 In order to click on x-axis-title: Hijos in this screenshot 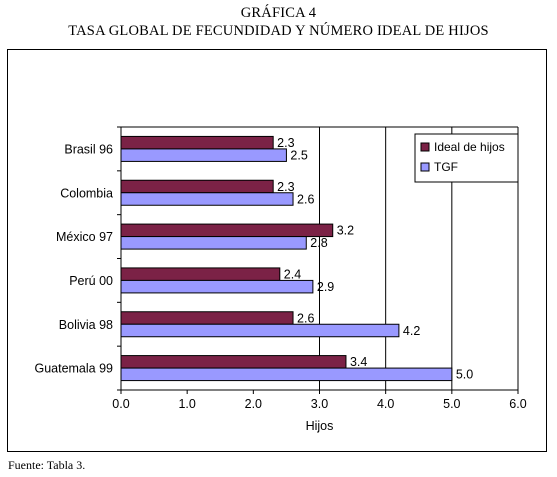, I will do `click(320, 426)`.